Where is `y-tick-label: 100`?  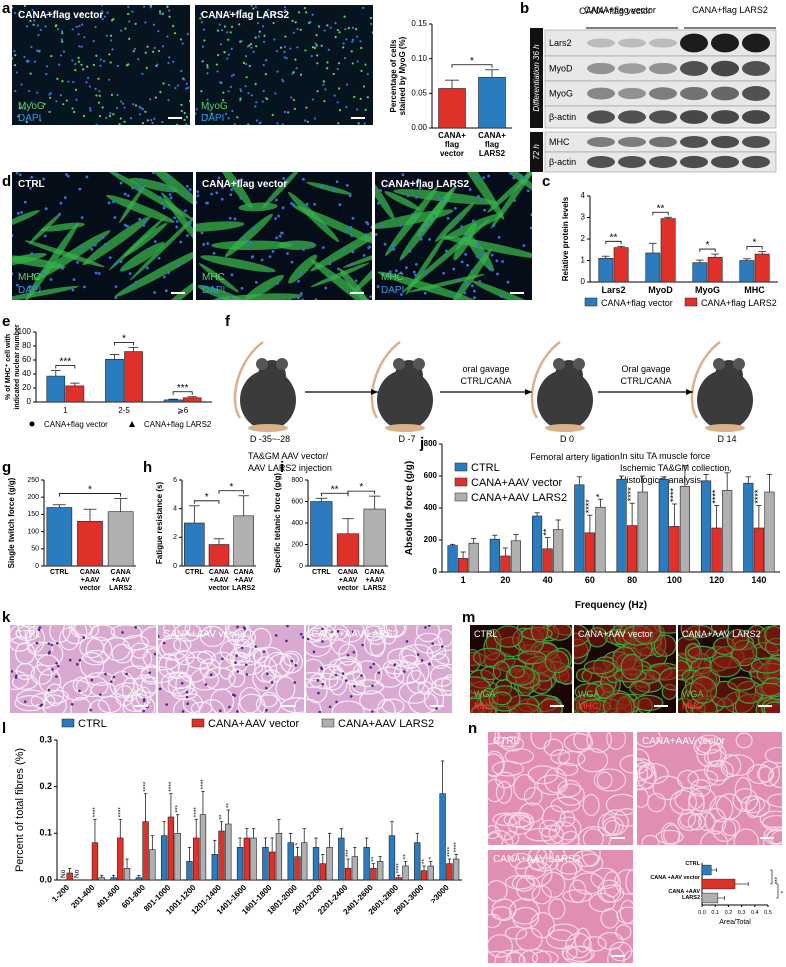
y-tick-label: 100 is located at coordinates (33, 531).